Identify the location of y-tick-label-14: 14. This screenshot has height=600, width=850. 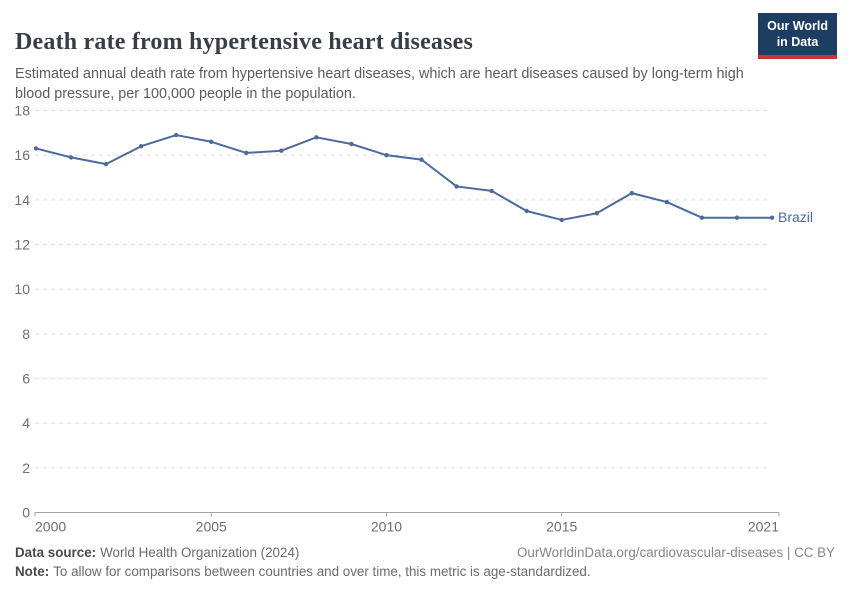
(22, 200).